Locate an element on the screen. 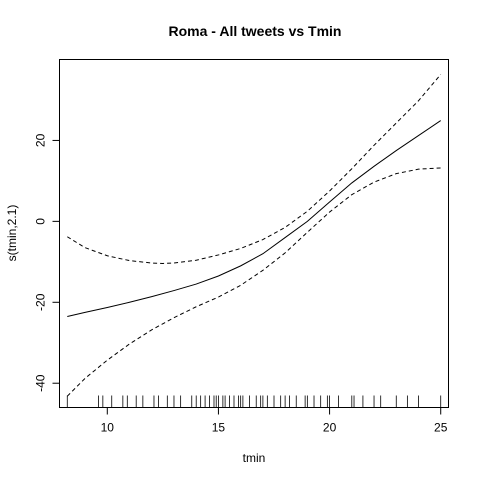 The height and width of the screenshot is (480, 480). y-tick-label: 20 is located at coordinates (41, 140).